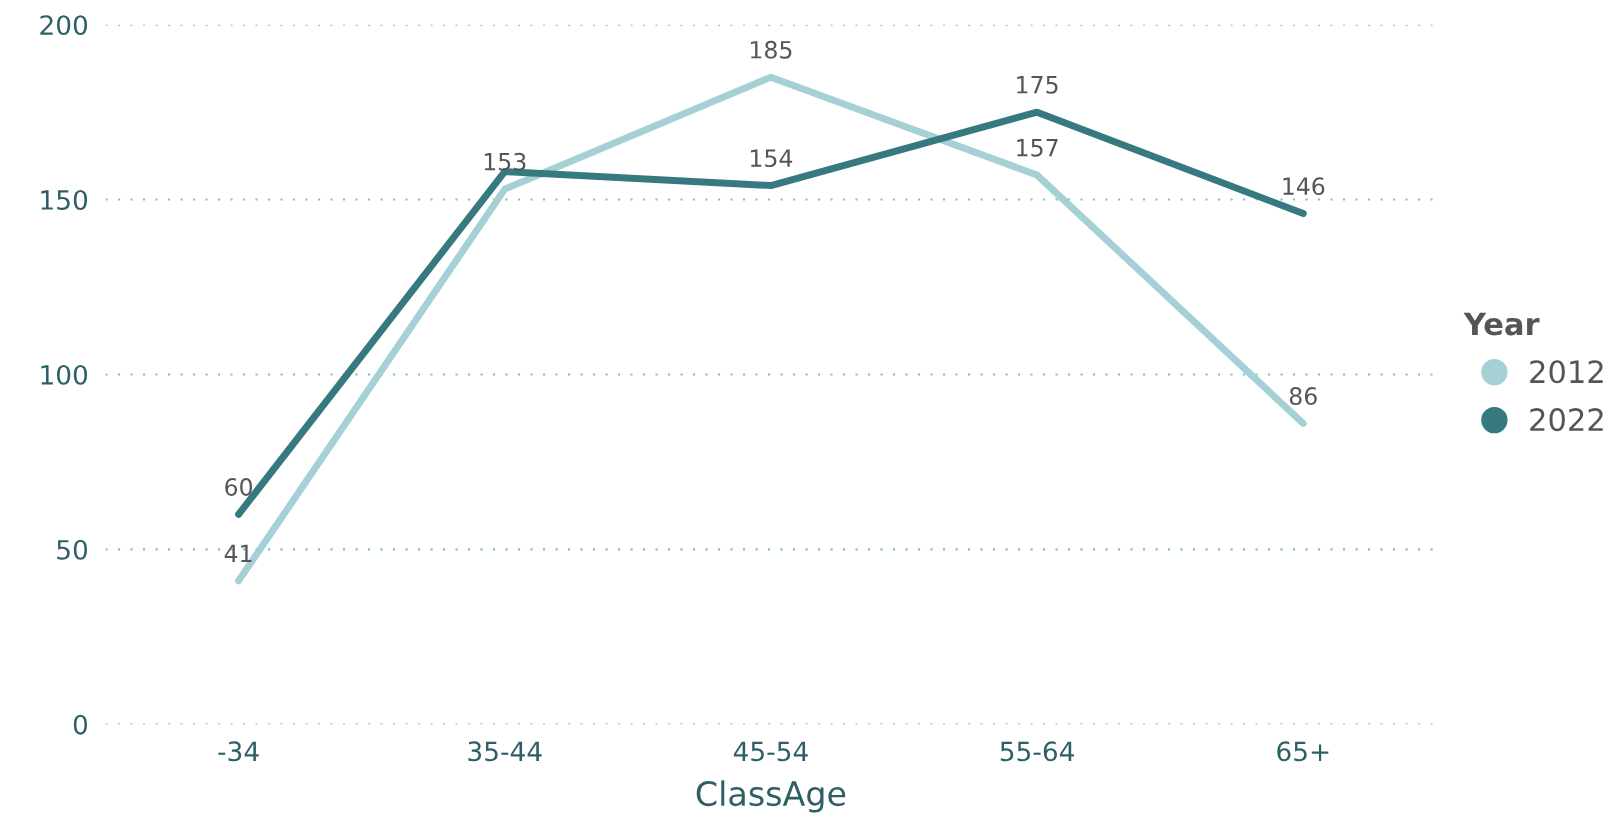  I want to click on data-label: 41, so click(238, 553).